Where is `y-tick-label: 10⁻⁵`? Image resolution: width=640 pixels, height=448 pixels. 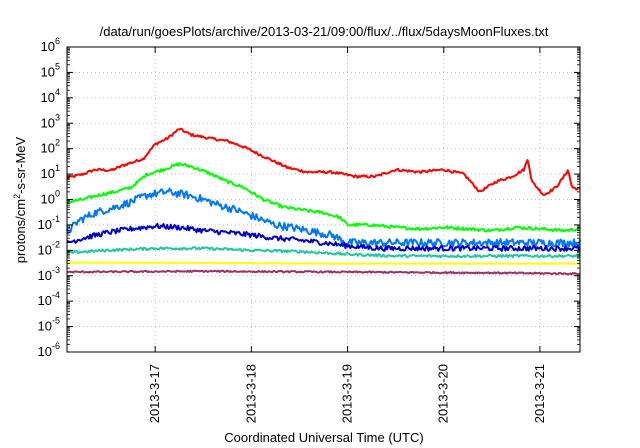 y-tick-label: 10⁻⁵ is located at coordinates (49, 325).